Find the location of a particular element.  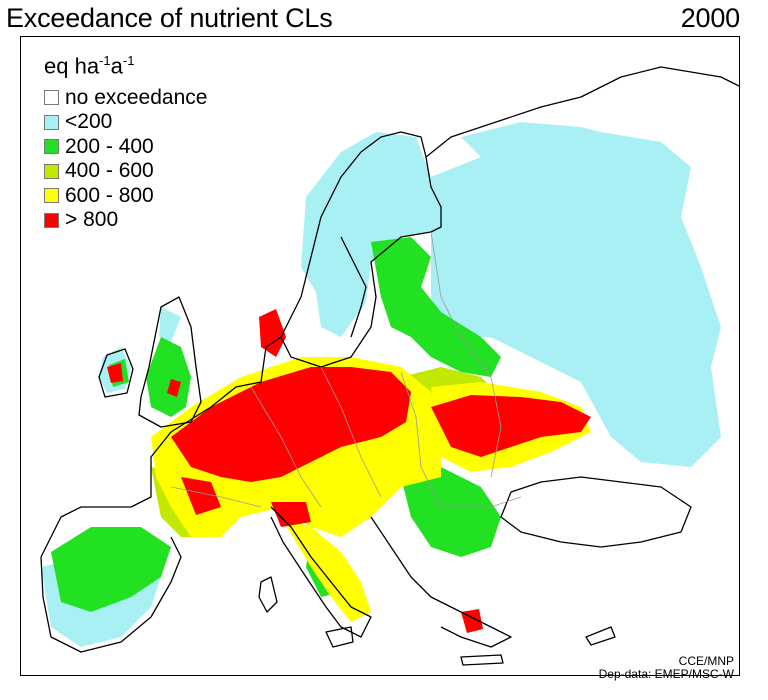

legend-label: > 800 is located at coordinates (92, 220).